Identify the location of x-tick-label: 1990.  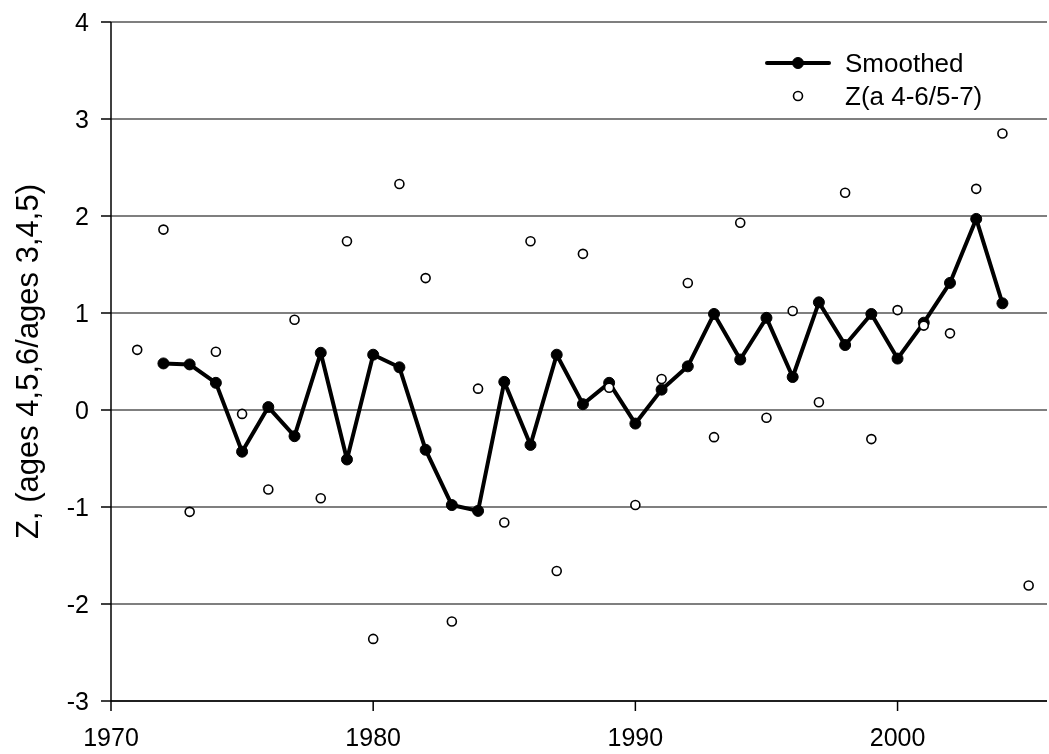
(635, 736).